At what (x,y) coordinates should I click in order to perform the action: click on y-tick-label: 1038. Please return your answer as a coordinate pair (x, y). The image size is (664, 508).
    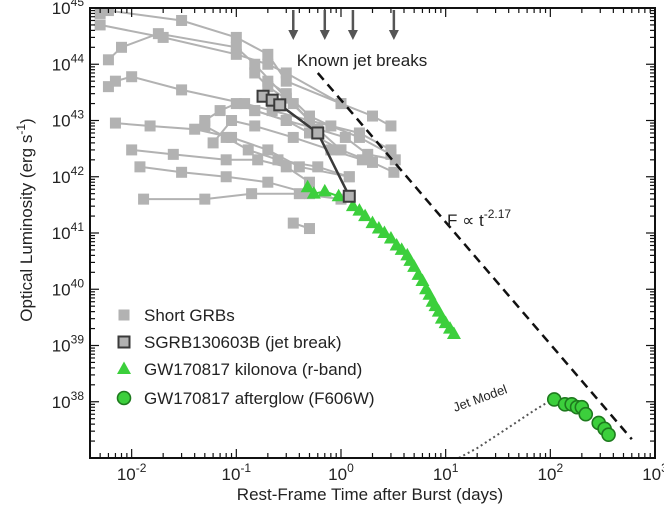
    Looking at the image, I should click on (68, 400).